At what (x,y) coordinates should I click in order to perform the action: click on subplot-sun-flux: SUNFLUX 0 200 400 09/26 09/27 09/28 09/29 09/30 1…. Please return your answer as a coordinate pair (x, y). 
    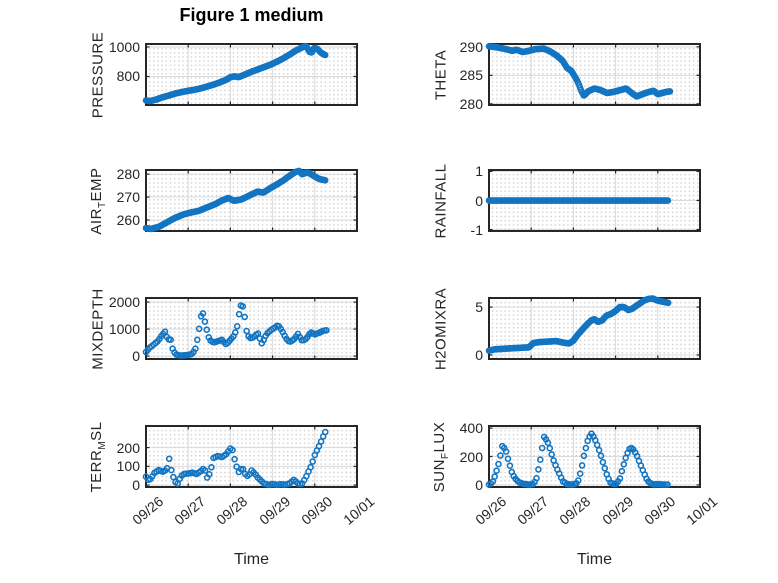
    Looking at the image, I should click on (575, 474).